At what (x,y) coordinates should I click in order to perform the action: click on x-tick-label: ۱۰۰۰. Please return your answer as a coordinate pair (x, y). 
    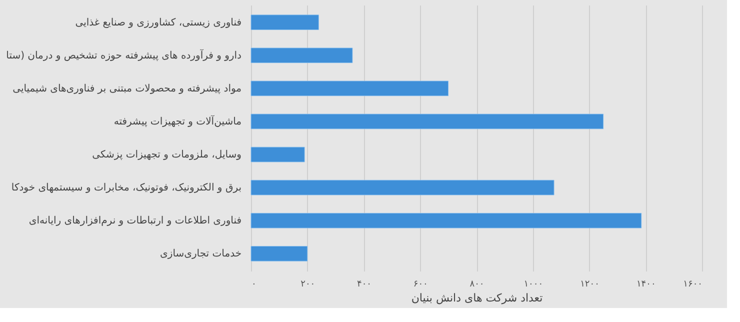
    Looking at the image, I should click on (534, 285).